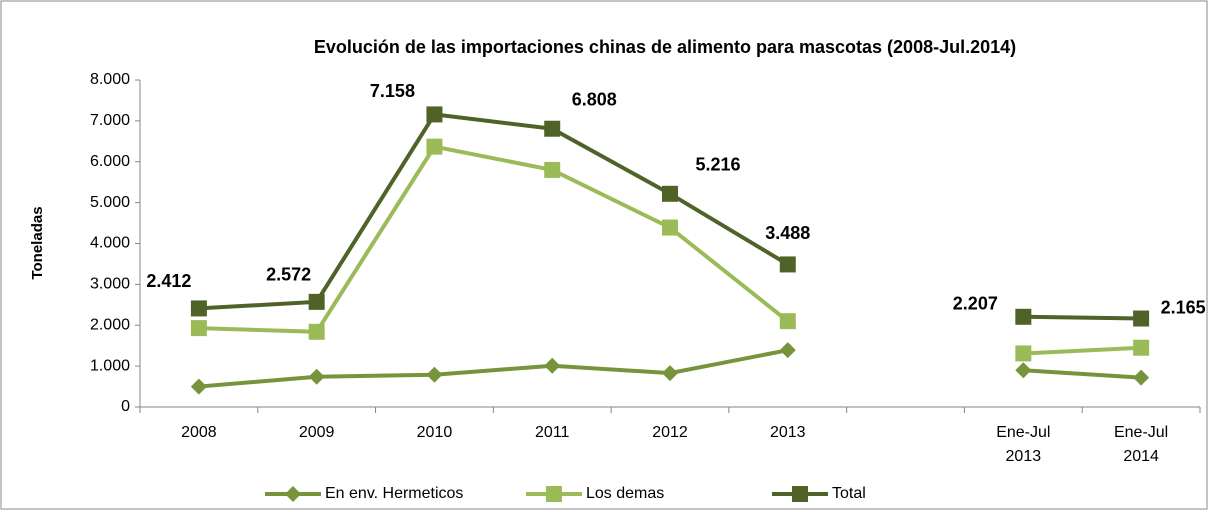 Image resolution: width=1210 pixels, height=512 pixels. I want to click on y-tick-label: 2.000, so click(110, 324).